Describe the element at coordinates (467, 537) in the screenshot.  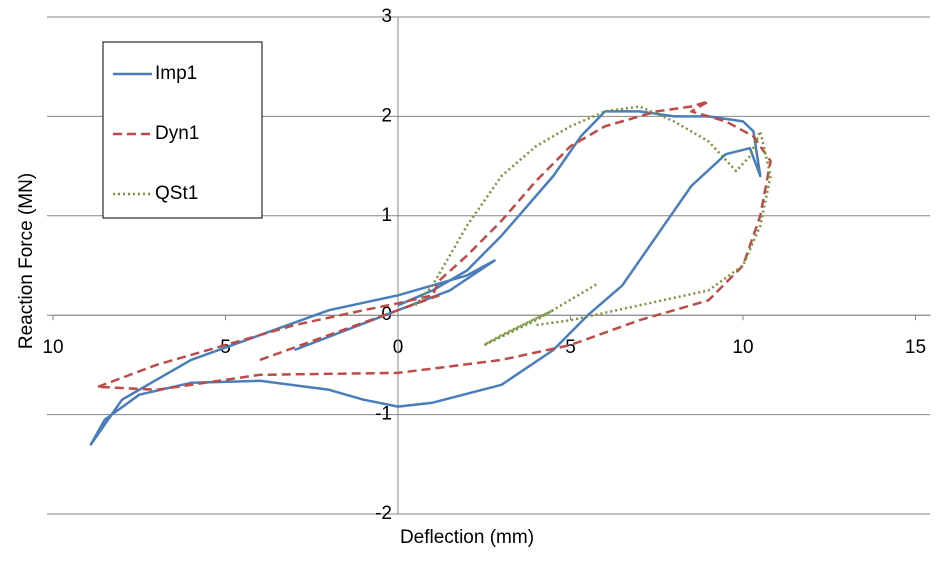
I see `x-axis-title: Deflection (mm)` at that location.